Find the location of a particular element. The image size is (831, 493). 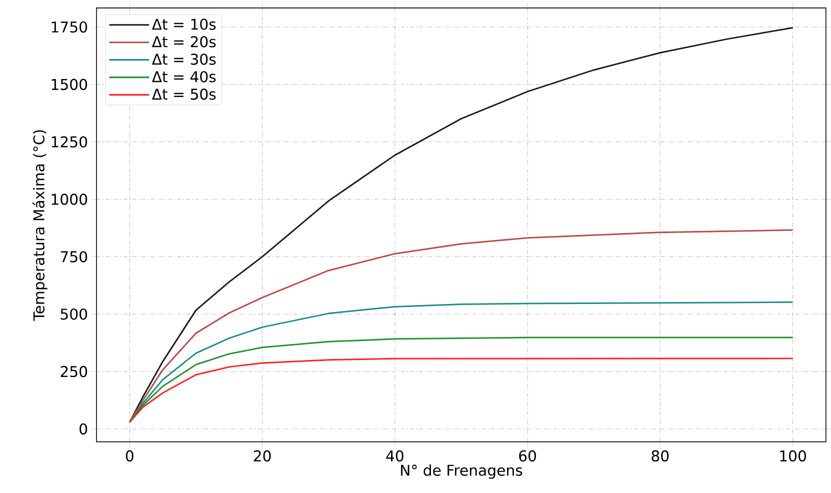

x-tick-label: 0 is located at coordinates (130, 456).